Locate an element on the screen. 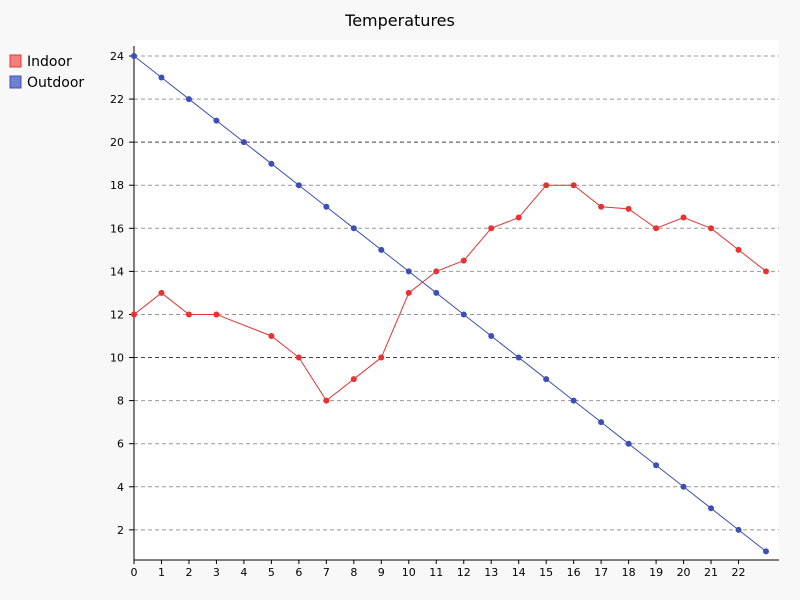 Image resolution: width=800 pixels, height=600 pixels. x-tick-label: 12 is located at coordinates (464, 572).